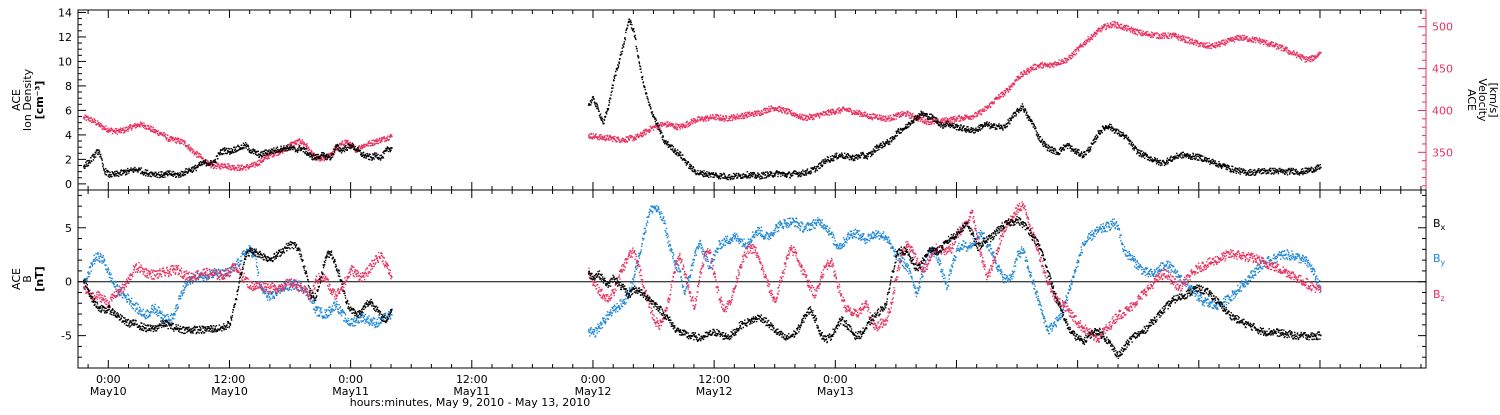 The height and width of the screenshot is (415, 1500). Describe the element at coordinates (68, 110) in the screenshot. I see `top-left-tick-label: 6` at that location.